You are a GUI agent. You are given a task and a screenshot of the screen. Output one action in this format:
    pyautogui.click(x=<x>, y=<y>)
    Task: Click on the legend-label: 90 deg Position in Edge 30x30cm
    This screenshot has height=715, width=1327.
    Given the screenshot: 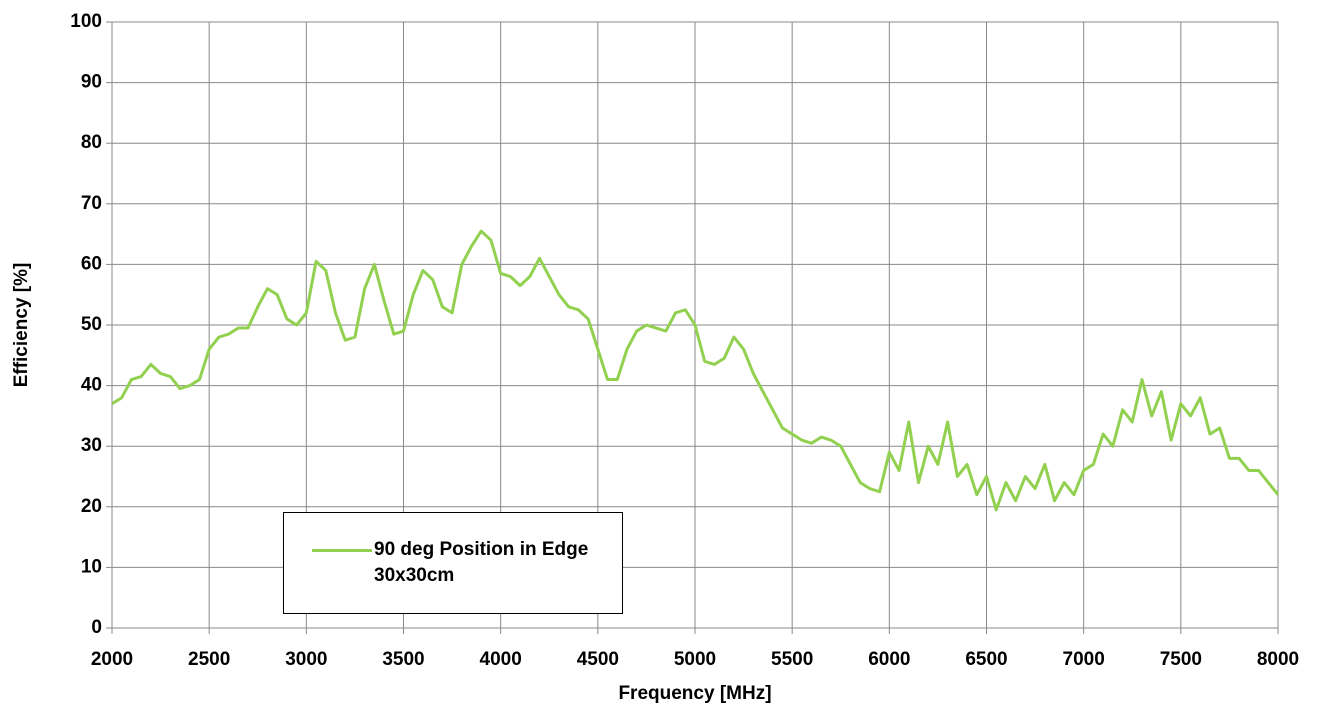 What is the action you would take?
    pyautogui.click(x=481, y=562)
    